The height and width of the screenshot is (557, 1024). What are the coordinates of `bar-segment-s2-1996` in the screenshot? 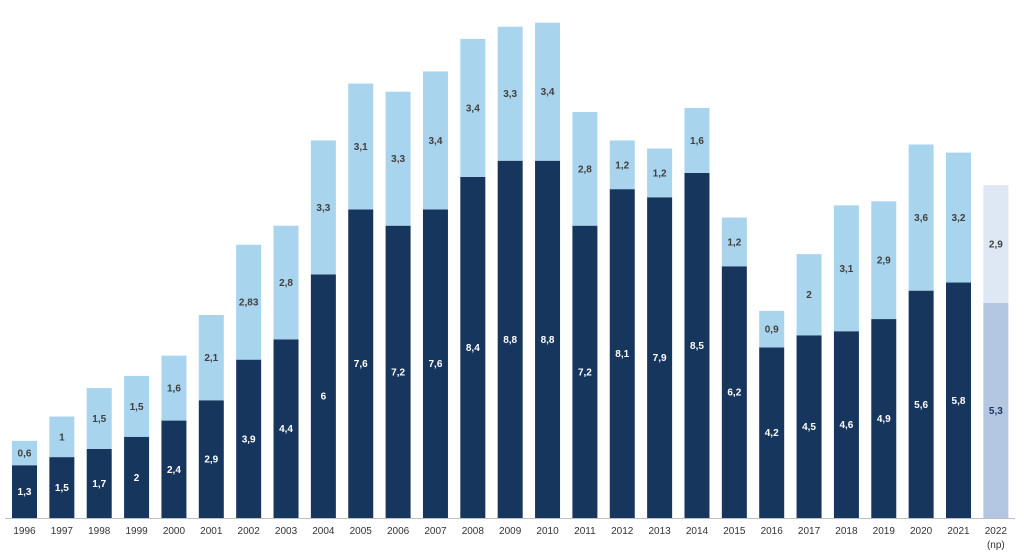 It's located at (24, 453).